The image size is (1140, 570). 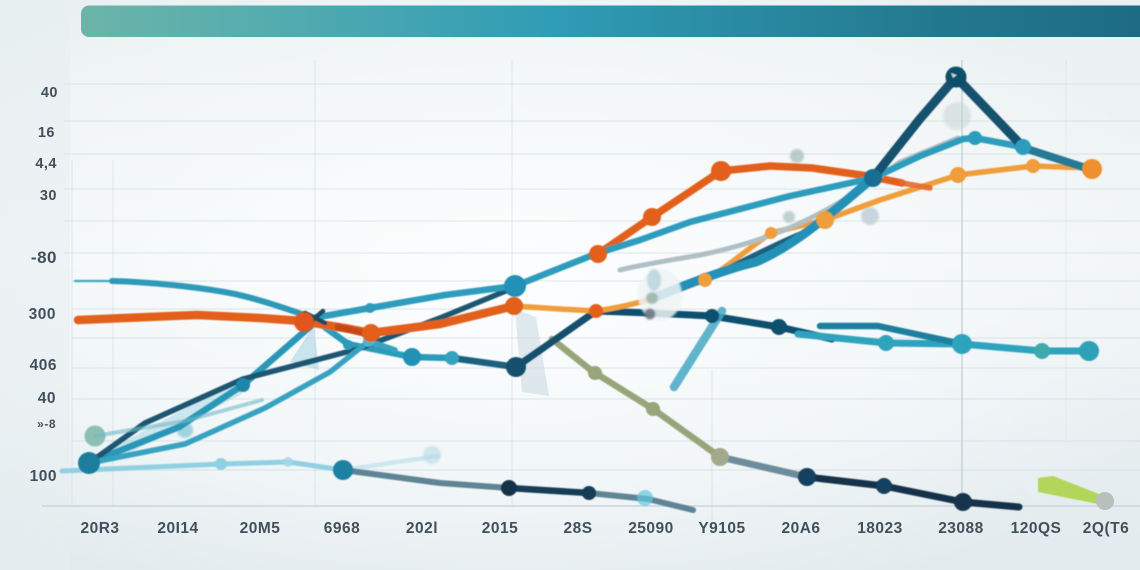 I want to click on svg-text: -80, so click(x=44, y=257).